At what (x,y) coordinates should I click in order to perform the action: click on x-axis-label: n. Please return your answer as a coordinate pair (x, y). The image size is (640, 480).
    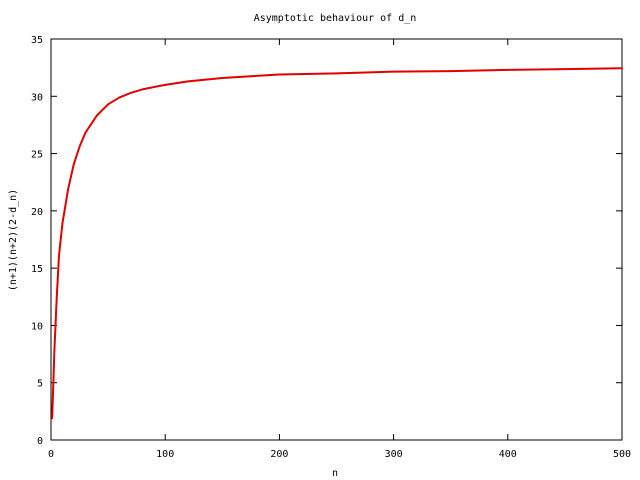
    Looking at the image, I should click on (335, 473).